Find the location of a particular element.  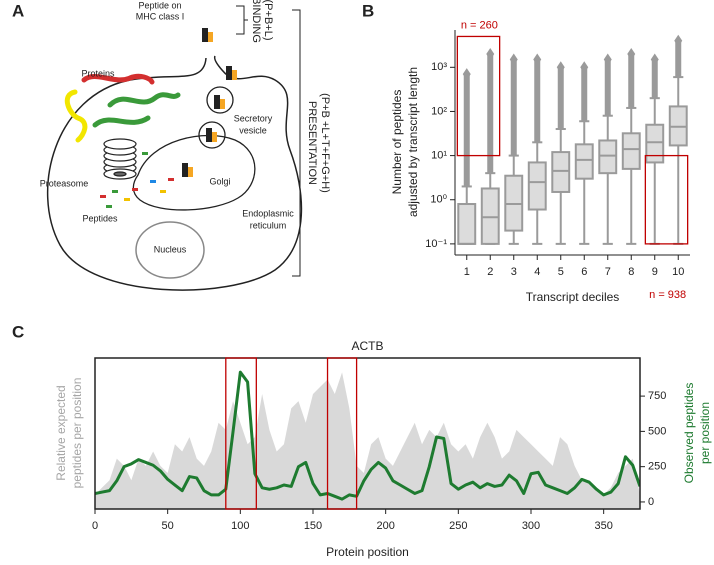

y-tick-label: 10⁻¹ is located at coordinates (436, 244).